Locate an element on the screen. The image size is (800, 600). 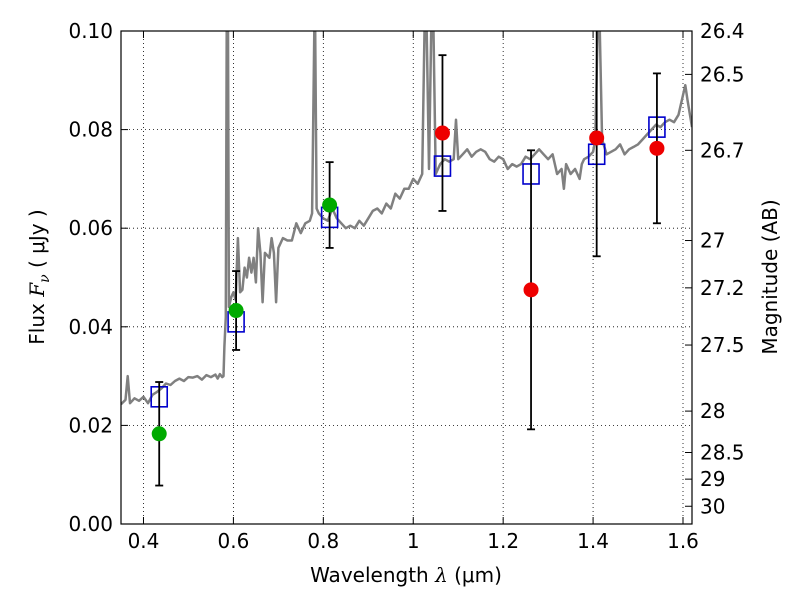
magnitude-tick-label: 26.5 is located at coordinates (722, 74).